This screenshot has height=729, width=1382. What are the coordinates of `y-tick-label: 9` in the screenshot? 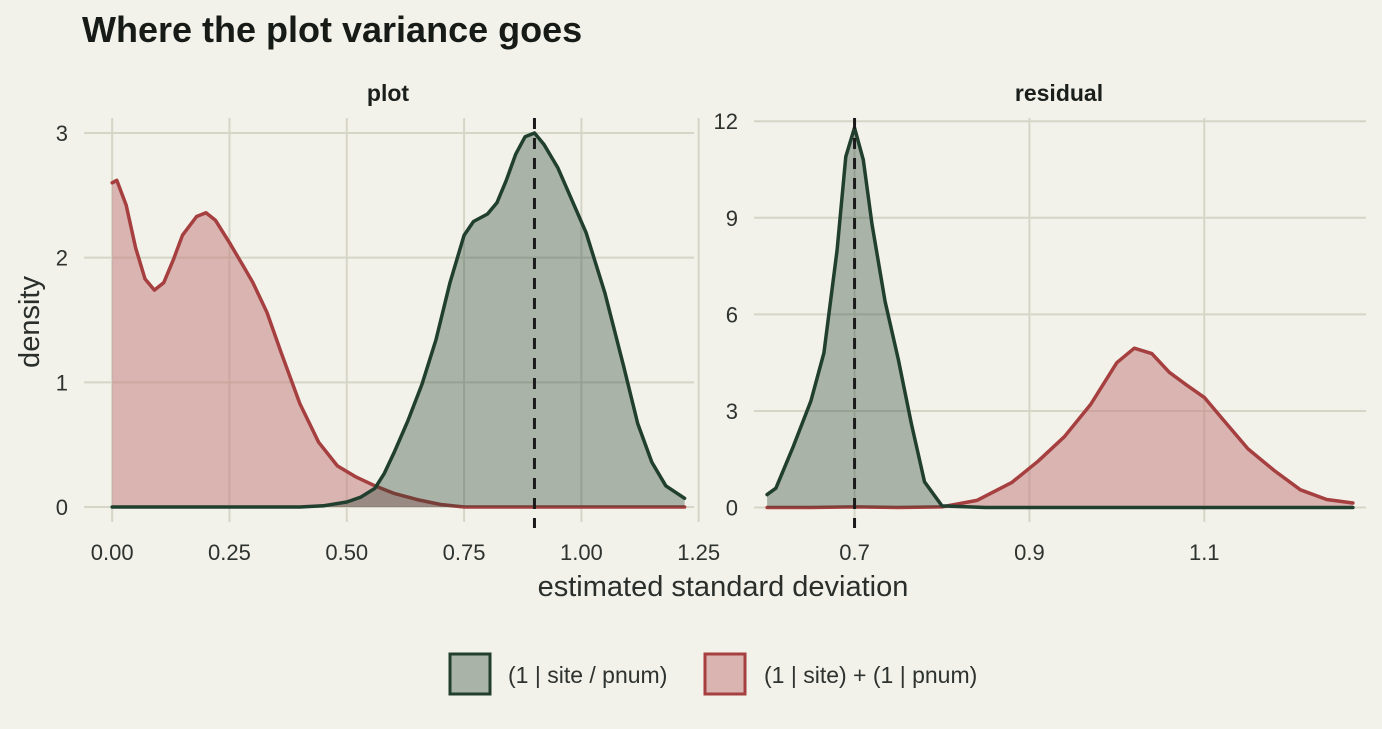 It's located at (732, 218).